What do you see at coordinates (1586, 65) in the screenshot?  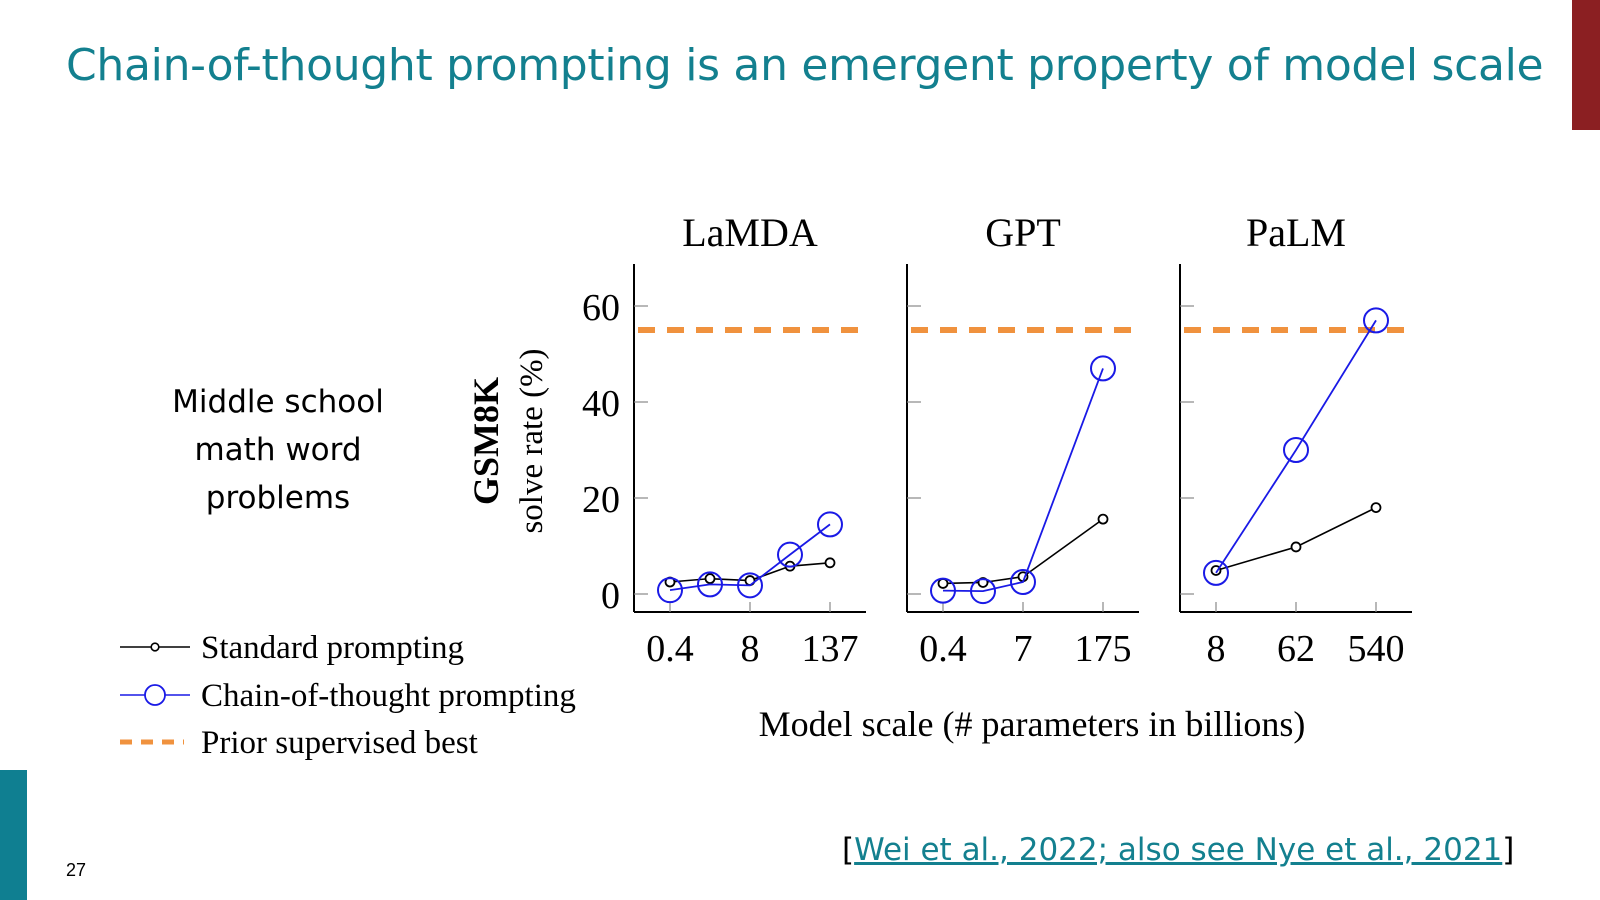 I see `corner-accent-bar` at bounding box center [1586, 65].